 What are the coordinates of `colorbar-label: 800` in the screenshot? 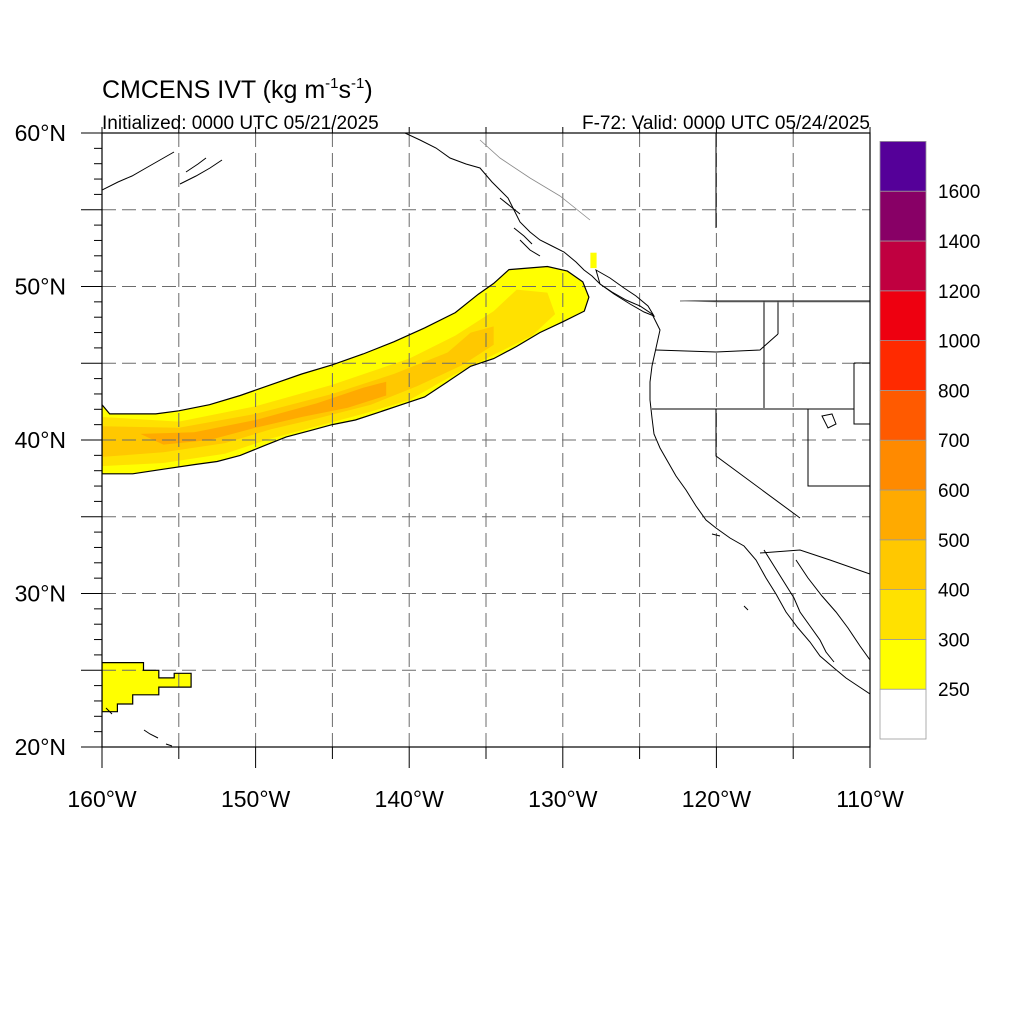 It's located at (954, 391).